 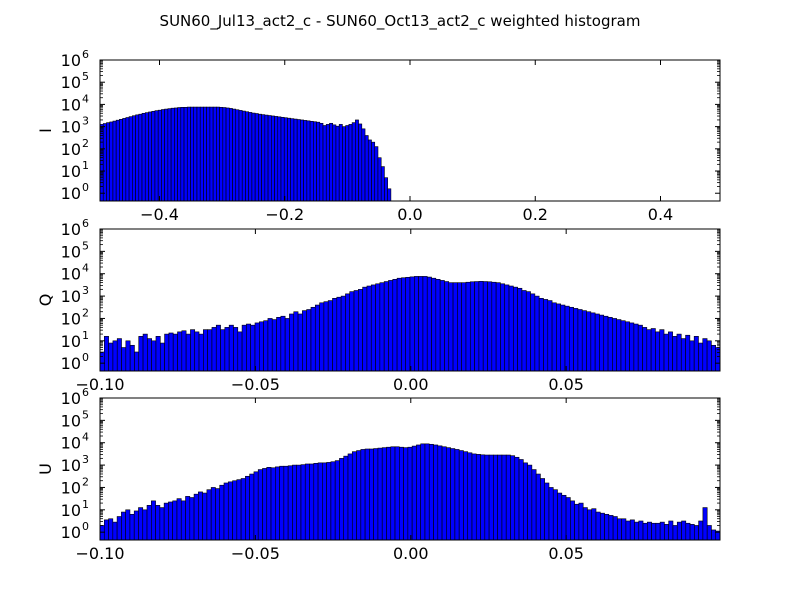 I want to click on panel-i-ytick-exponent: 1, so click(x=85, y=165).